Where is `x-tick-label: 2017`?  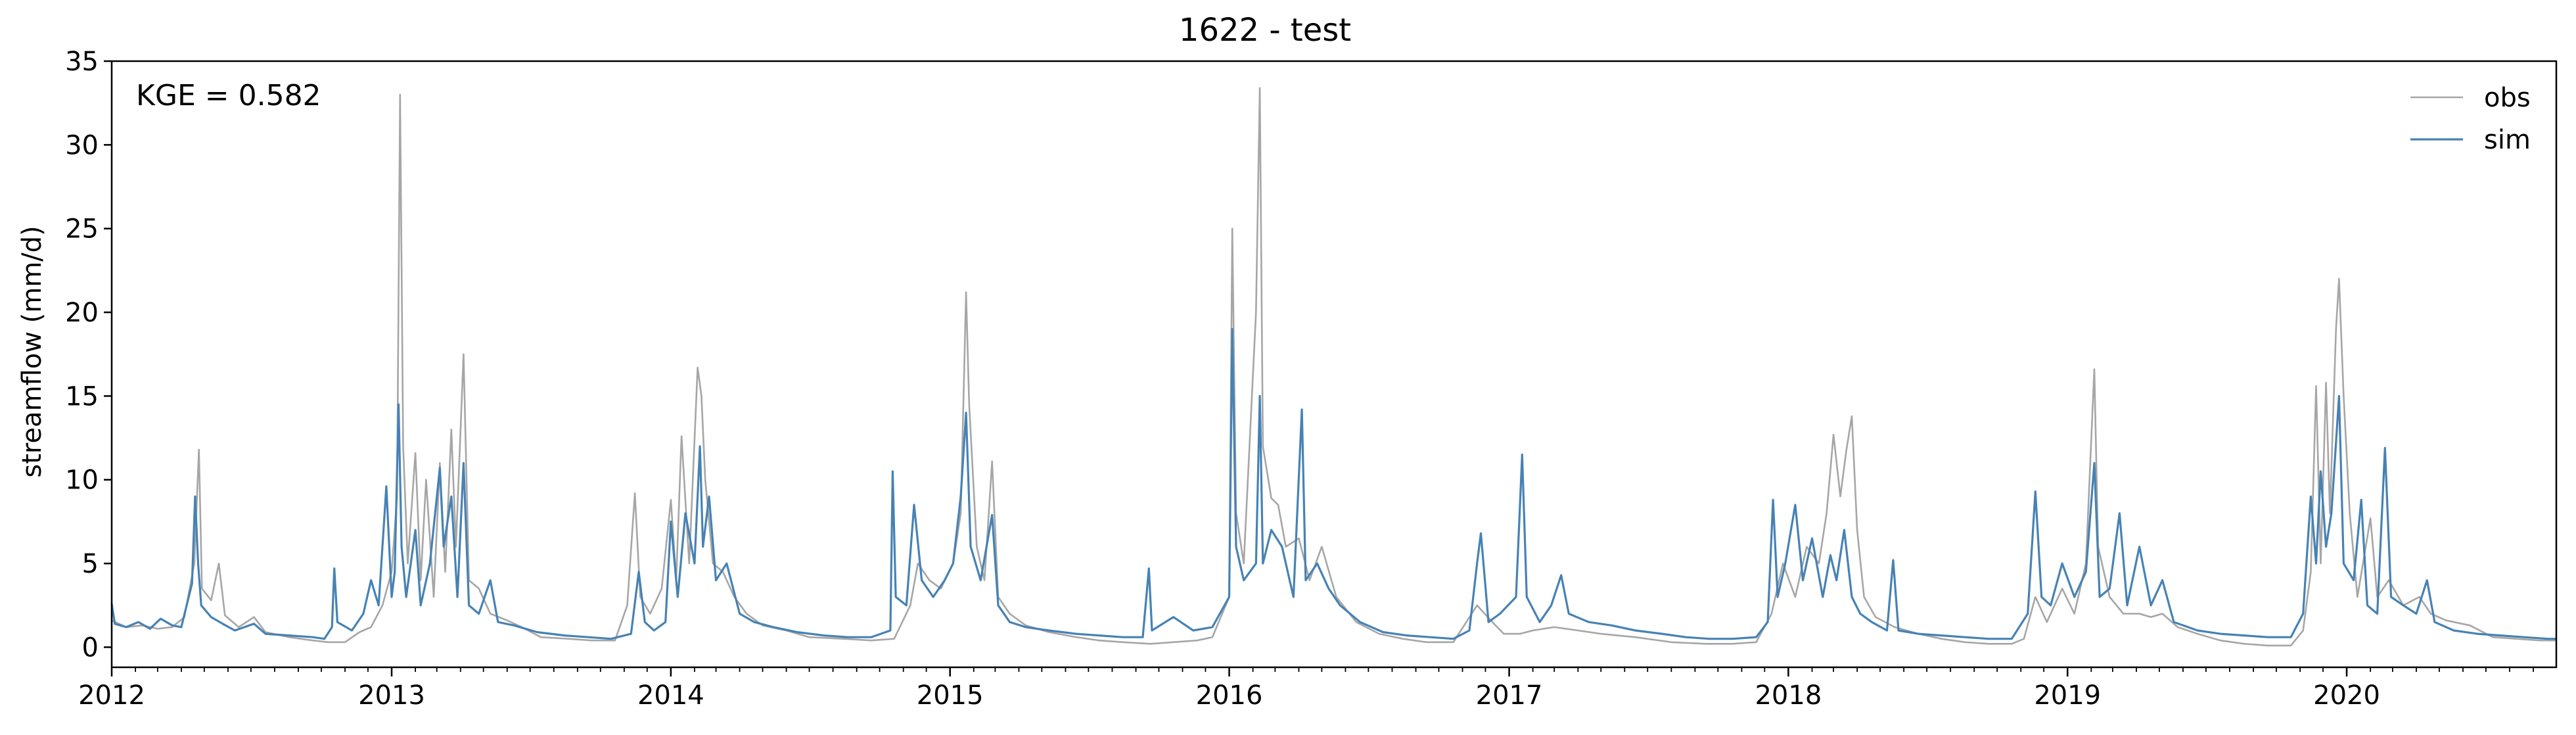
x-tick-label: 2017 is located at coordinates (1509, 695).